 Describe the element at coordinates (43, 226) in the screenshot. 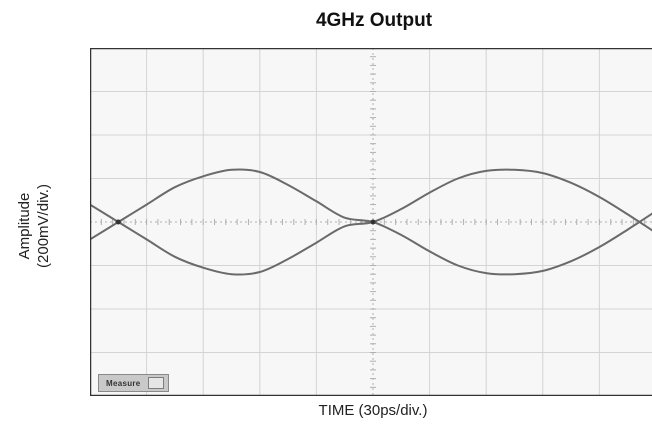

I see `y-axis-label-line-2: (200mV/div.)` at that location.